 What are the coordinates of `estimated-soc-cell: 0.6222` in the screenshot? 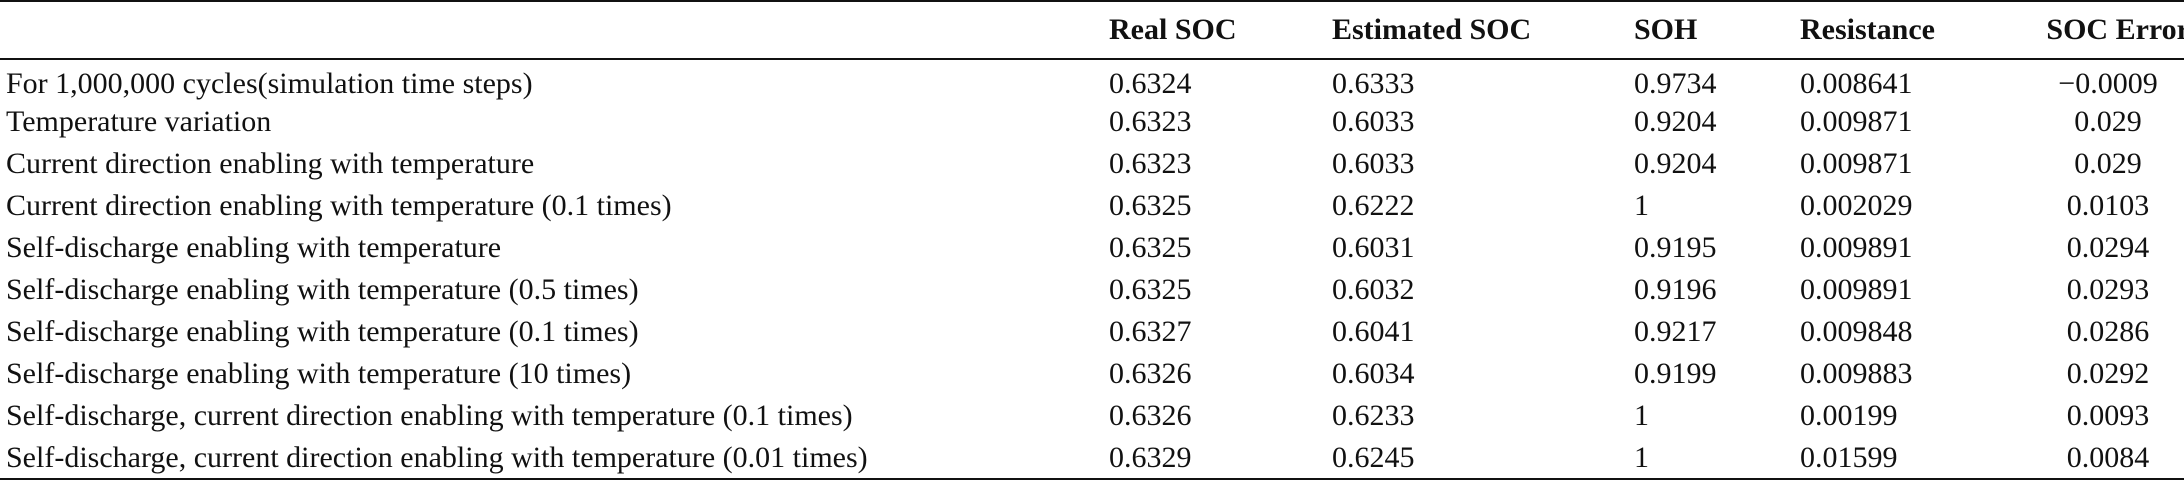 It's located at (1373, 205).